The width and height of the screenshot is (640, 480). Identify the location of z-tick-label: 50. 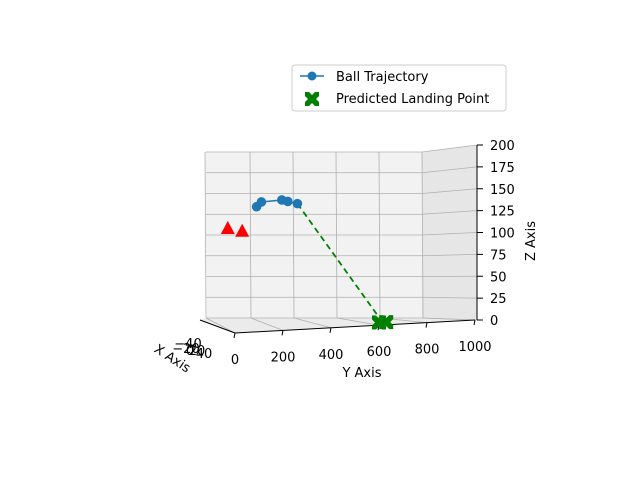
(498, 277).